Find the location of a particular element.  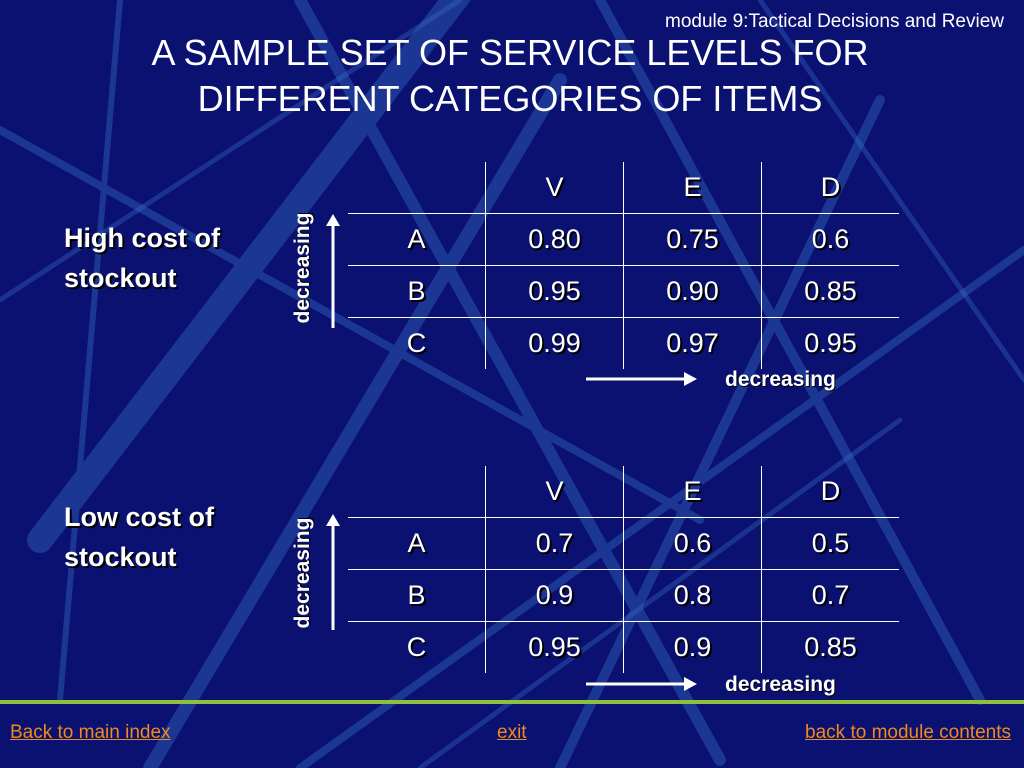

table-row: A 0.80 0.75 0.6 is located at coordinates (623, 239).